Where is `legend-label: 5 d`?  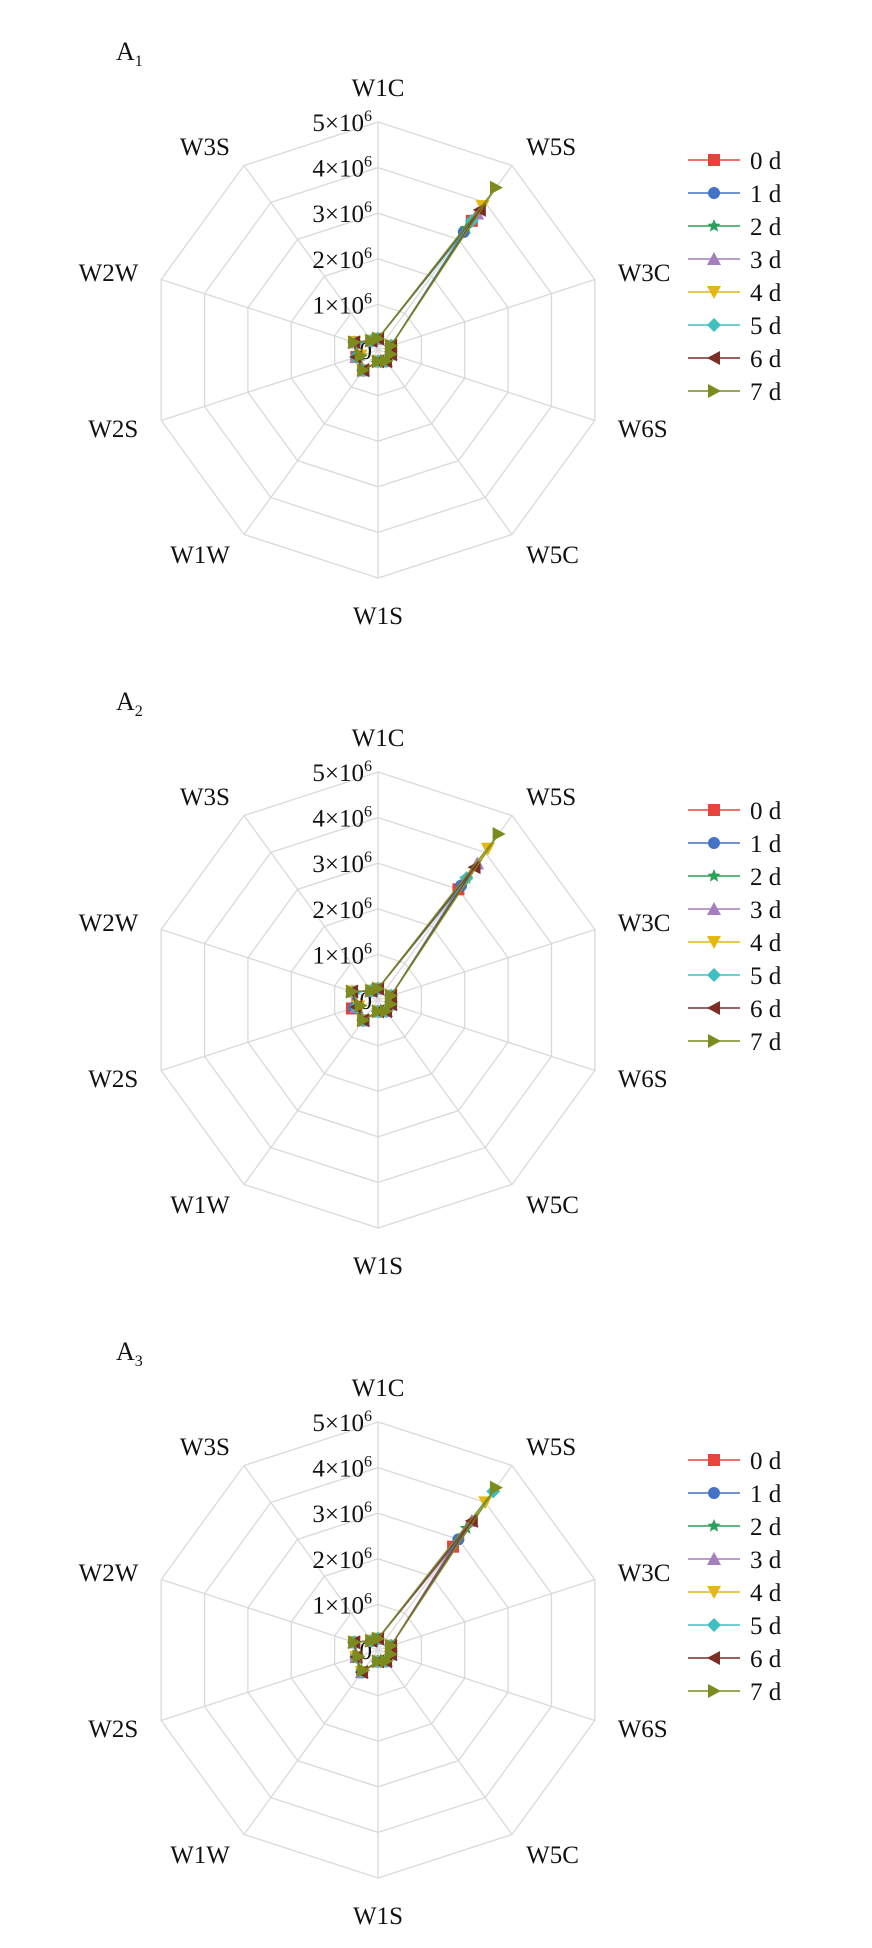 legend-label: 5 d is located at coordinates (766, 976).